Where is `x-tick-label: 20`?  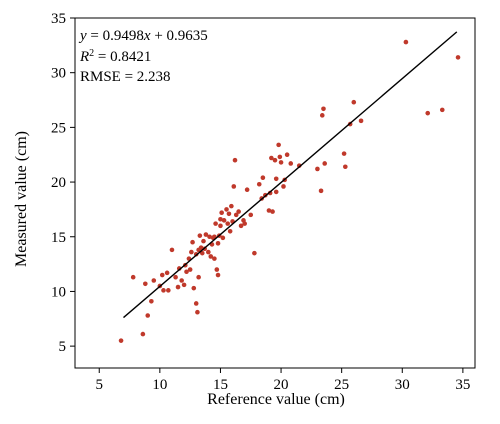 x-tick-label: 20 is located at coordinates (281, 385).